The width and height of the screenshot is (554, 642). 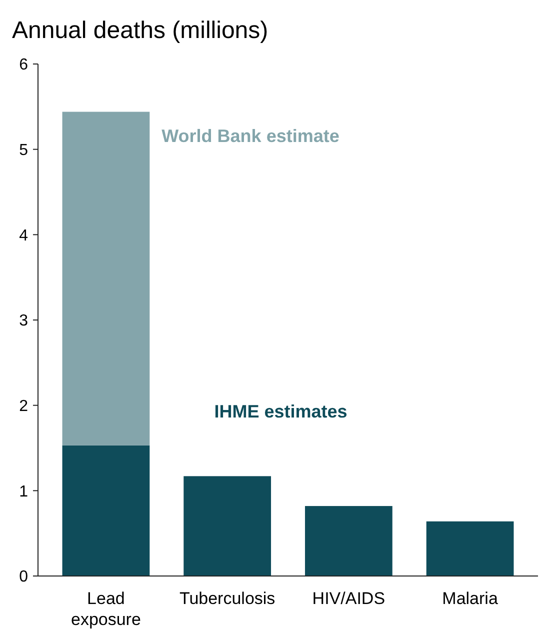 What do you see at coordinates (349, 598) in the screenshot?
I see `x-tick-label: HIV/AIDS` at bounding box center [349, 598].